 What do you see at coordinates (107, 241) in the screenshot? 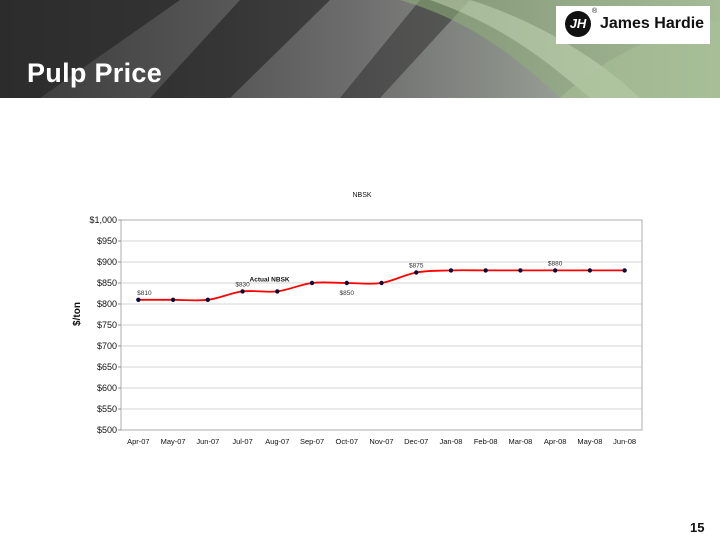
I see `y-tick-label: $950` at bounding box center [107, 241].